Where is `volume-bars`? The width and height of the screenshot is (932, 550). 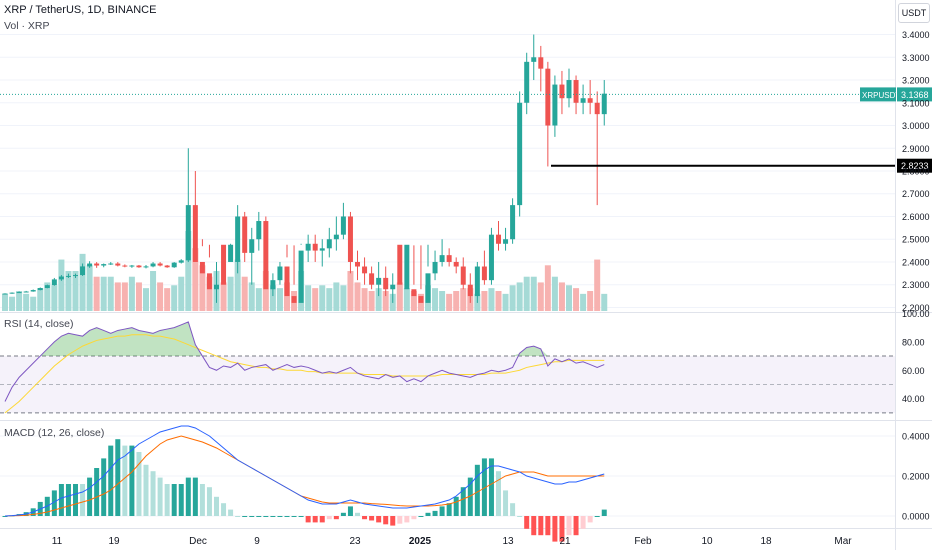 volume-bars is located at coordinates (305, 271).